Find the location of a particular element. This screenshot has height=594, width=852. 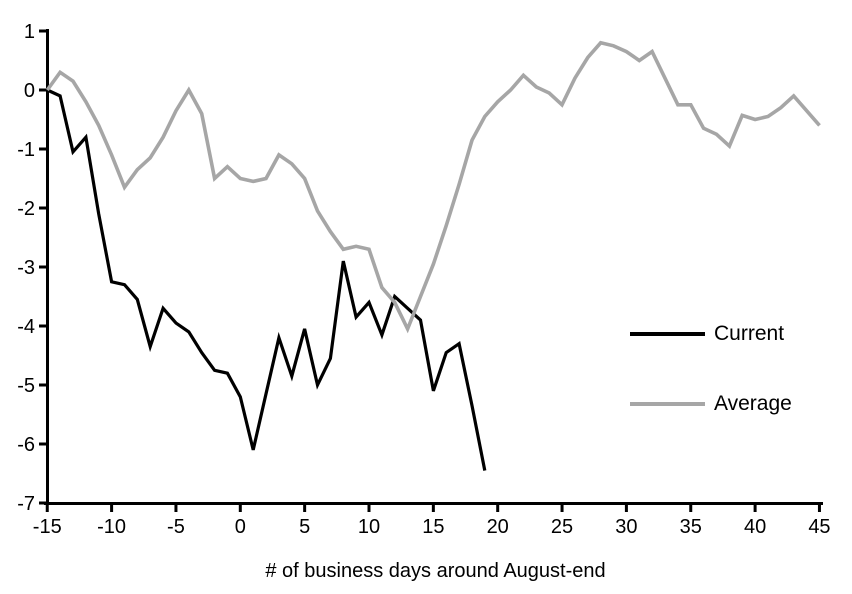

x-tick-label: -5 is located at coordinates (176, 527).